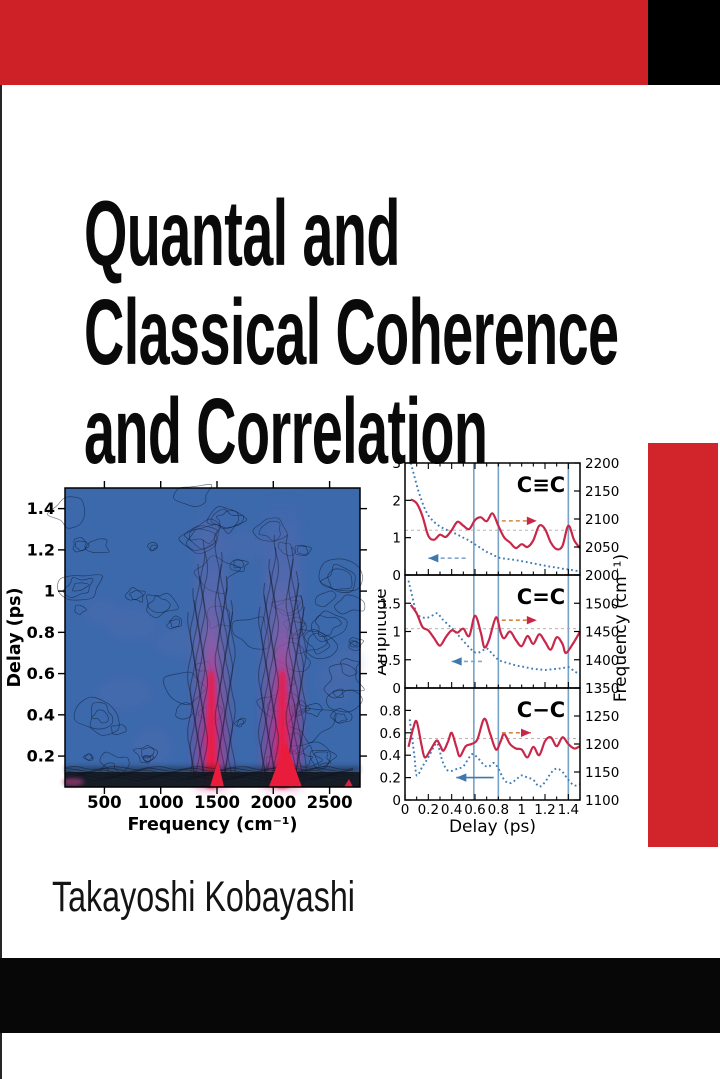  I want to click on svg-text: Amplitude, so click(384, 631).